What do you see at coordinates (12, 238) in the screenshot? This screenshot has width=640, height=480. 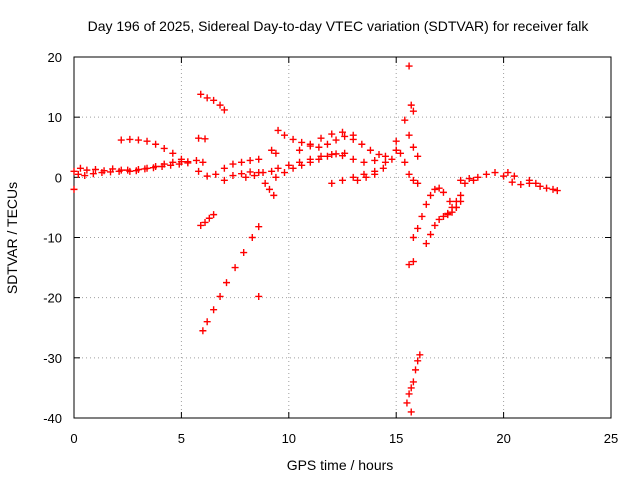 I see `y-axis-label: SDTVAR / TECUs` at bounding box center [12, 238].